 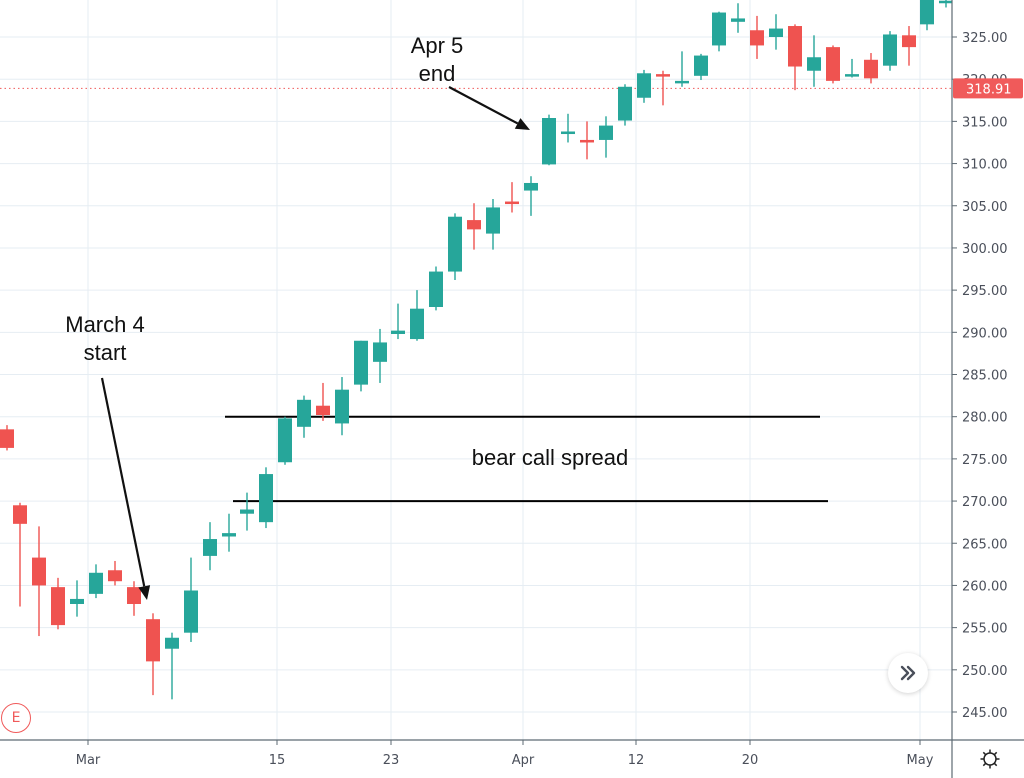 What do you see at coordinates (985, 291) in the screenshot?
I see `price-tick-label: 295.00` at bounding box center [985, 291].